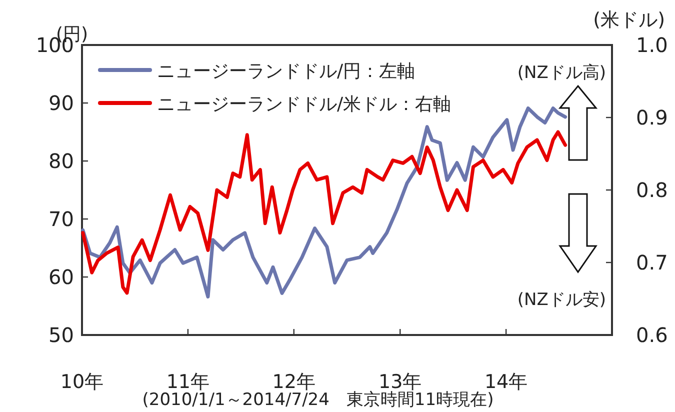 Image resolution: width=675 pixels, height=412 pixels. What do you see at coordinates (61, 219) in the screenshot?
I see `y-tick-label: 70` at bounding box center [61, 219].